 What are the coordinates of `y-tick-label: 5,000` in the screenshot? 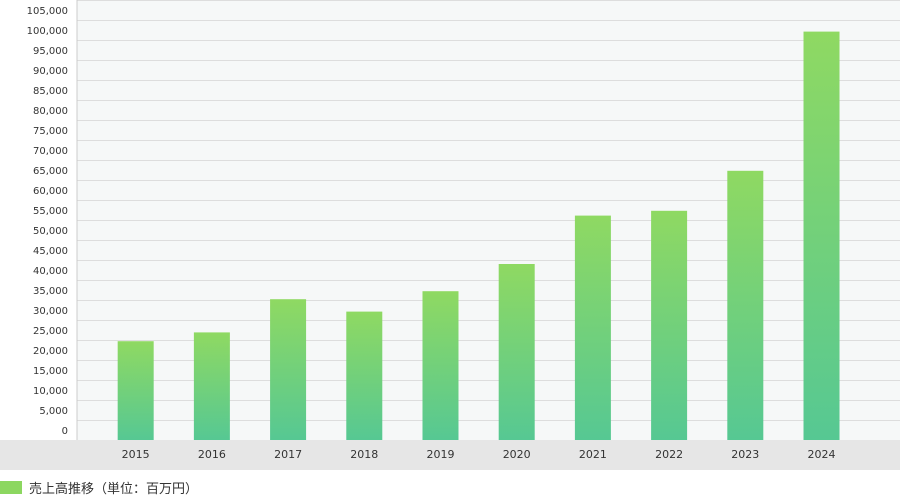 It's located at (53, 411).